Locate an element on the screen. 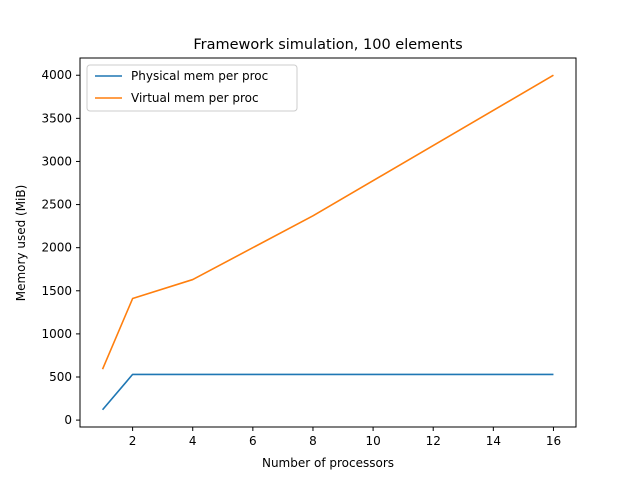 The height and width of the screenshot is (480, 640). x-tick-label: 14 is located at coordinates (493, 441).